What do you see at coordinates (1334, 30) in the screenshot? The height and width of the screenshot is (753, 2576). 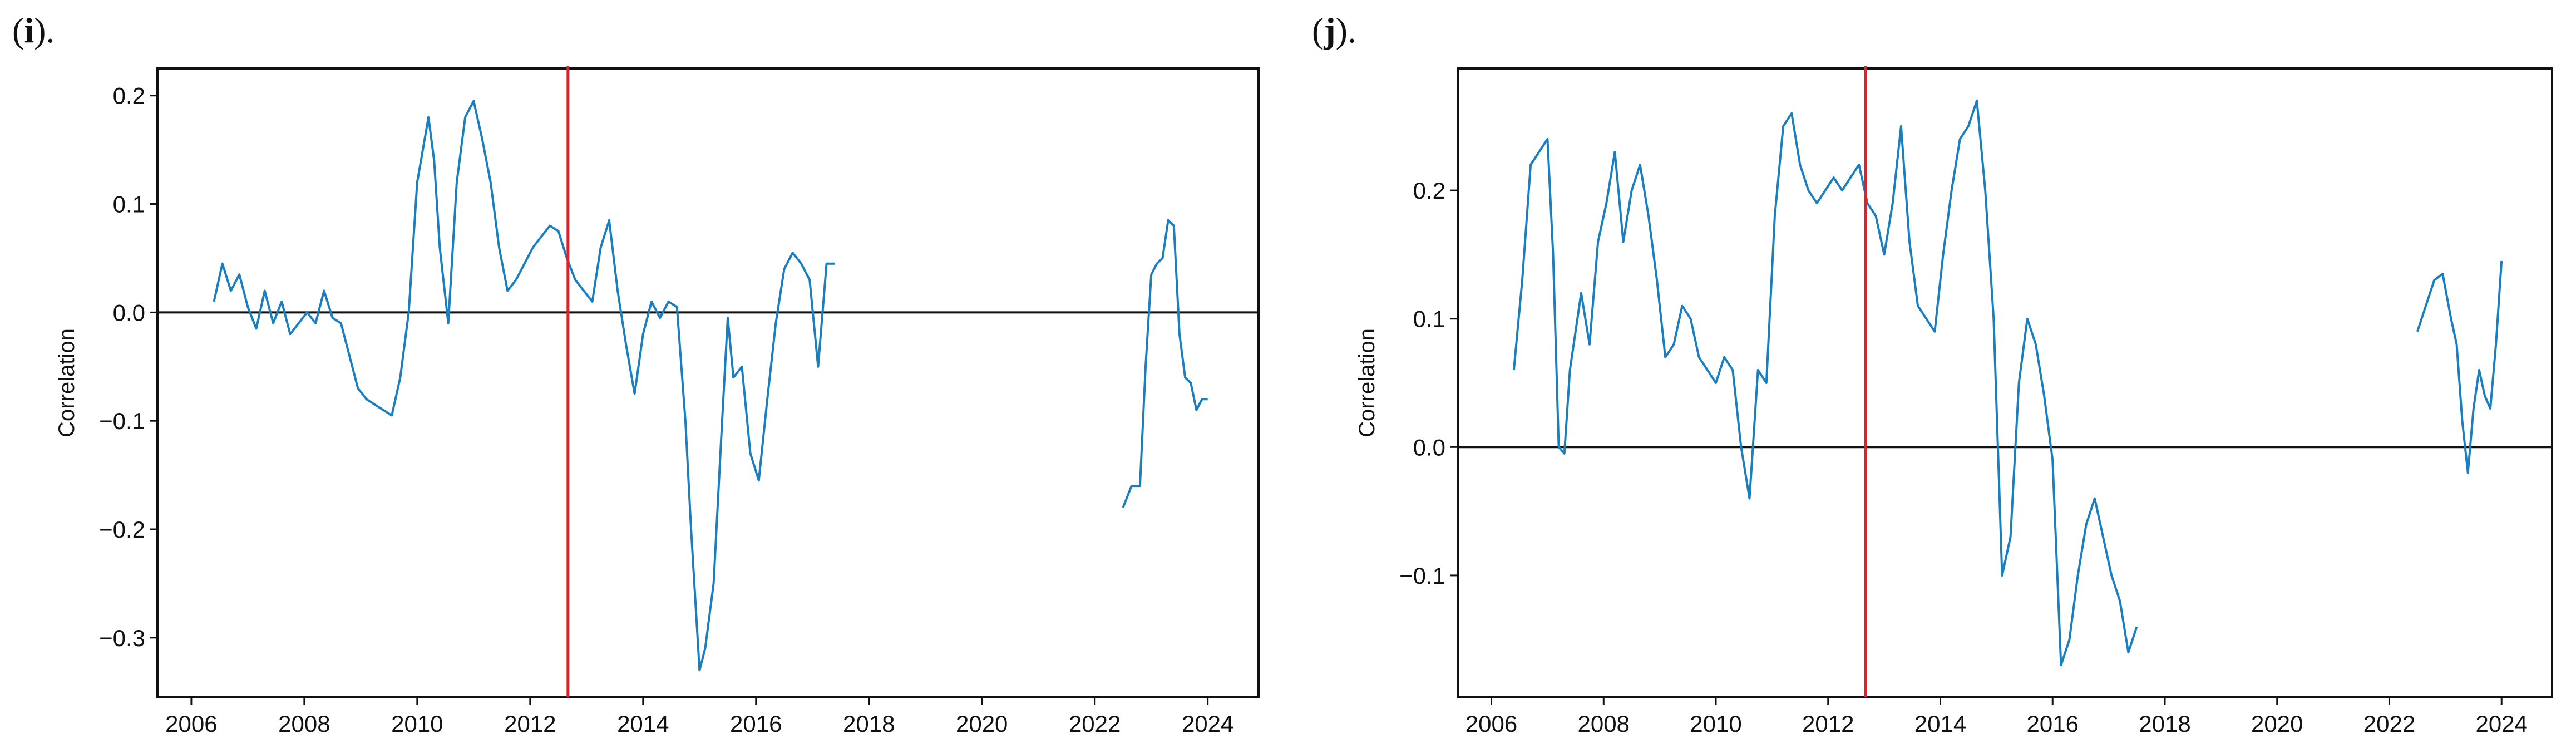 I see `panel-label-j: (j).` at bounding box center [1334, 30].